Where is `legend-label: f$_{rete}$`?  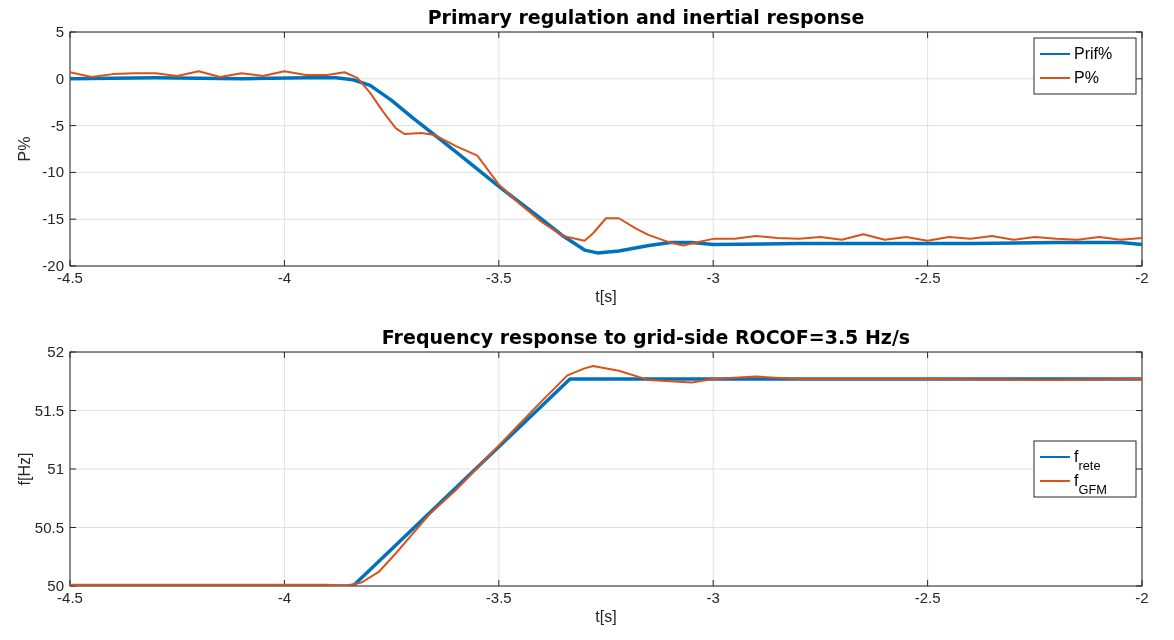 legend-label: f$_{rete}$ is located at coordinates (1087, 460).